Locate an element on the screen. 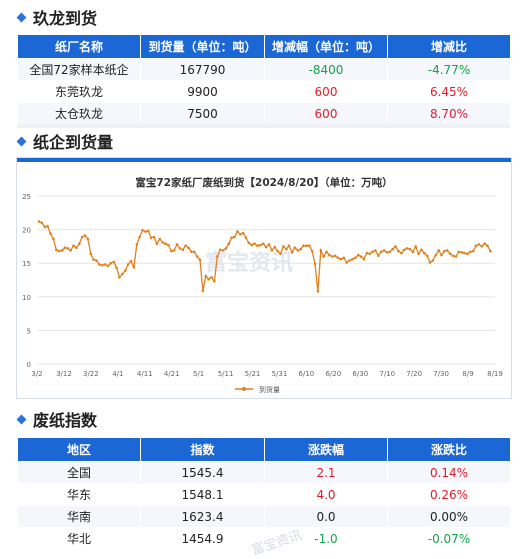 This screenshot has height=559, width=520. x-tick-label: 3/2 is located at coordinates (36, 374).